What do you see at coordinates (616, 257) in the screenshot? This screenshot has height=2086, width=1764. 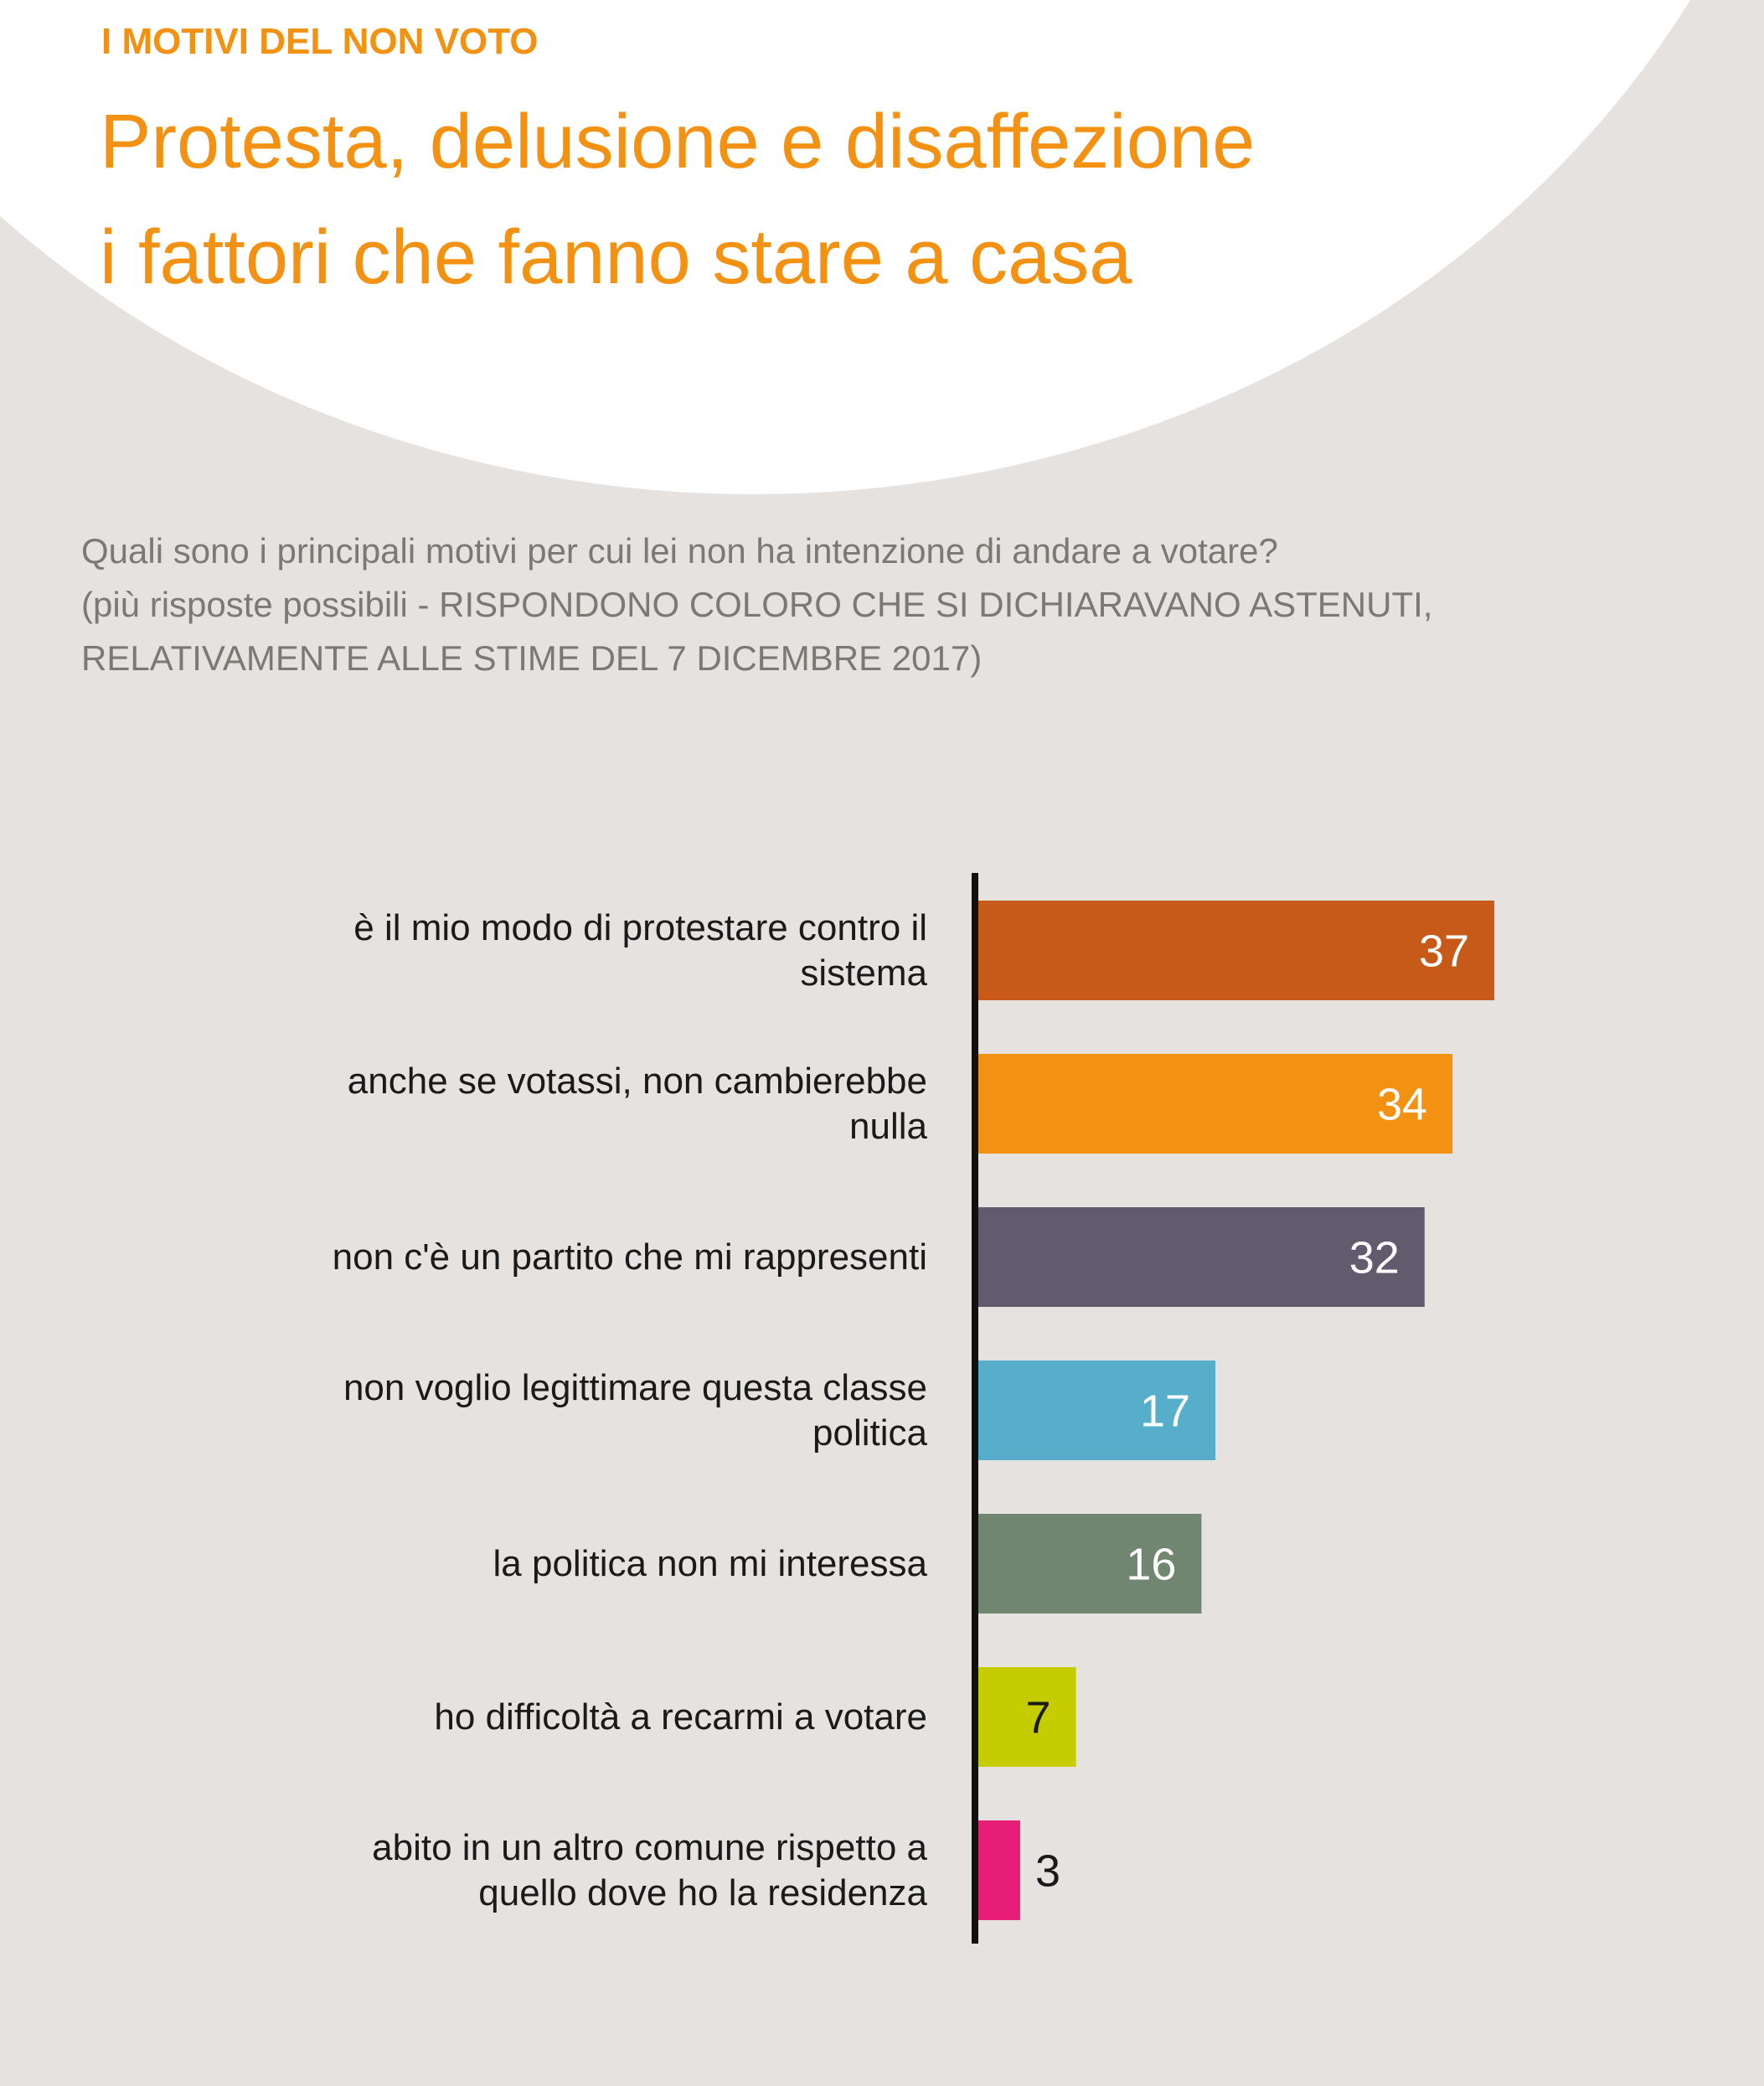 I see `title-line: i fattori che fanno stare a casa` at bounding box center [616, 257].